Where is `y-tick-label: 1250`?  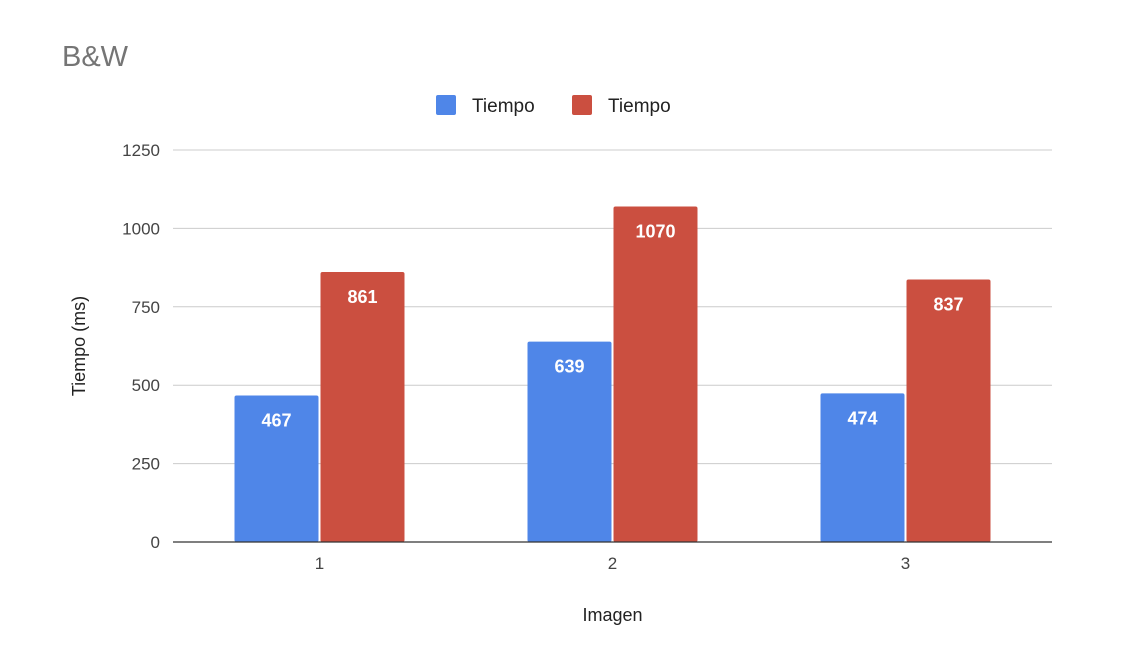
y-tick-label: 1250 is located at coordinates (141, 150).